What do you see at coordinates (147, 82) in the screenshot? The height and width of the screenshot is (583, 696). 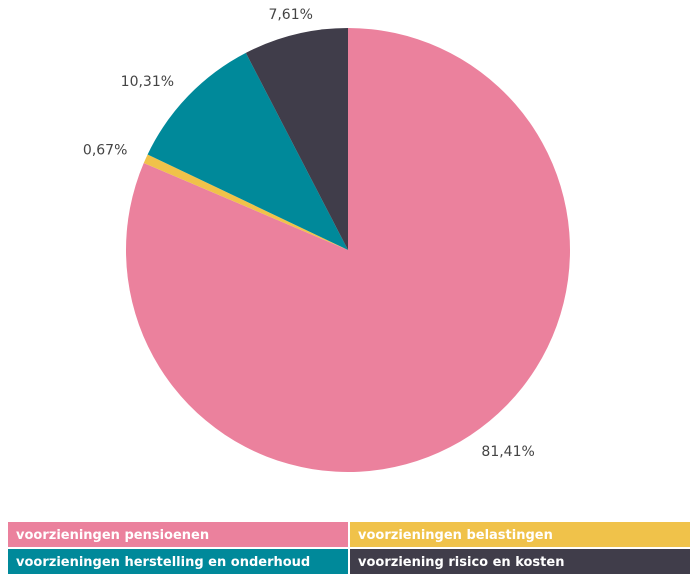 I see `data-label: 10,31%` at bounding box center [147, 82].